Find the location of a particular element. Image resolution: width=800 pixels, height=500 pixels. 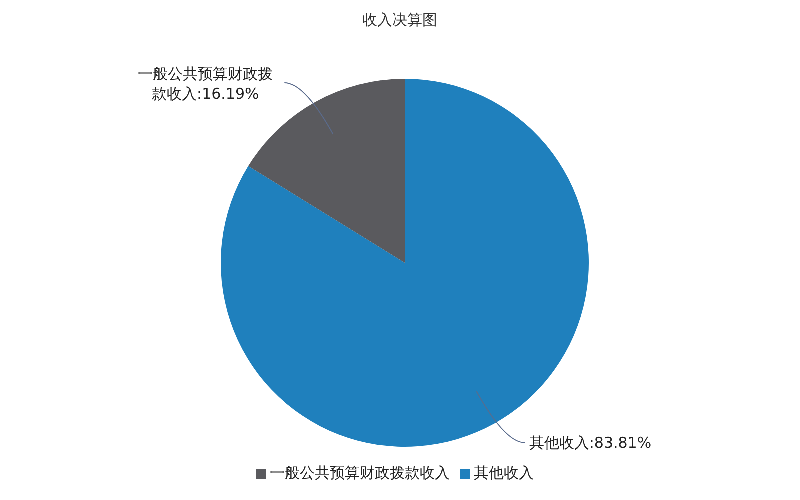

legend-label: 其他收入 is located at coordinates (504, 473).